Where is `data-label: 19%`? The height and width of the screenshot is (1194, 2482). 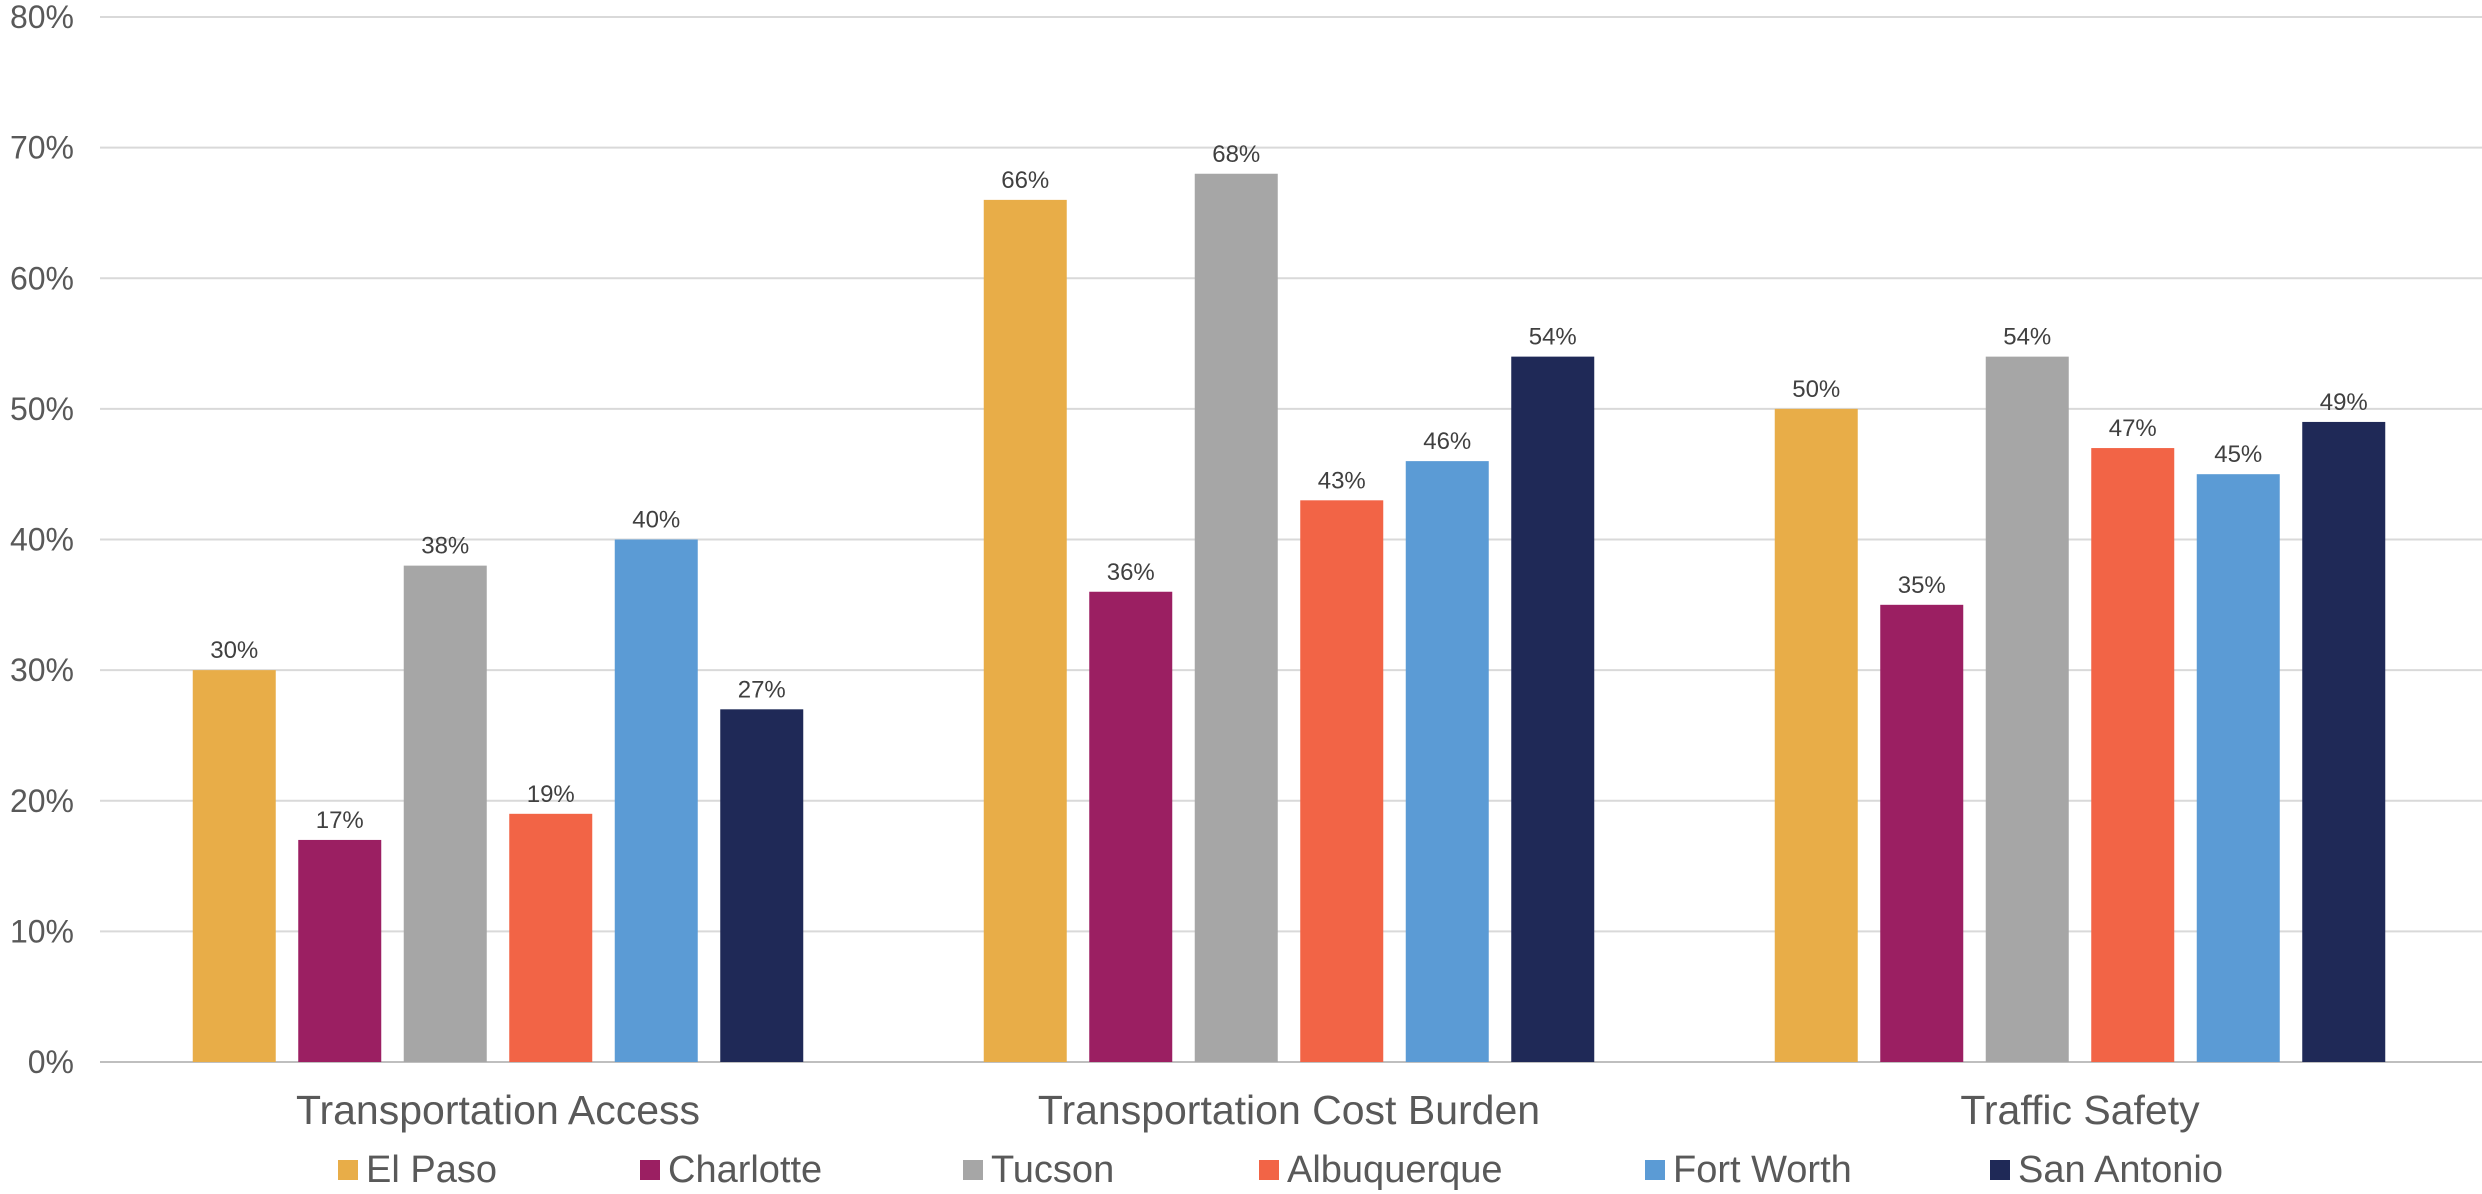
data-label: 19% is located at coordinates (551, 794).